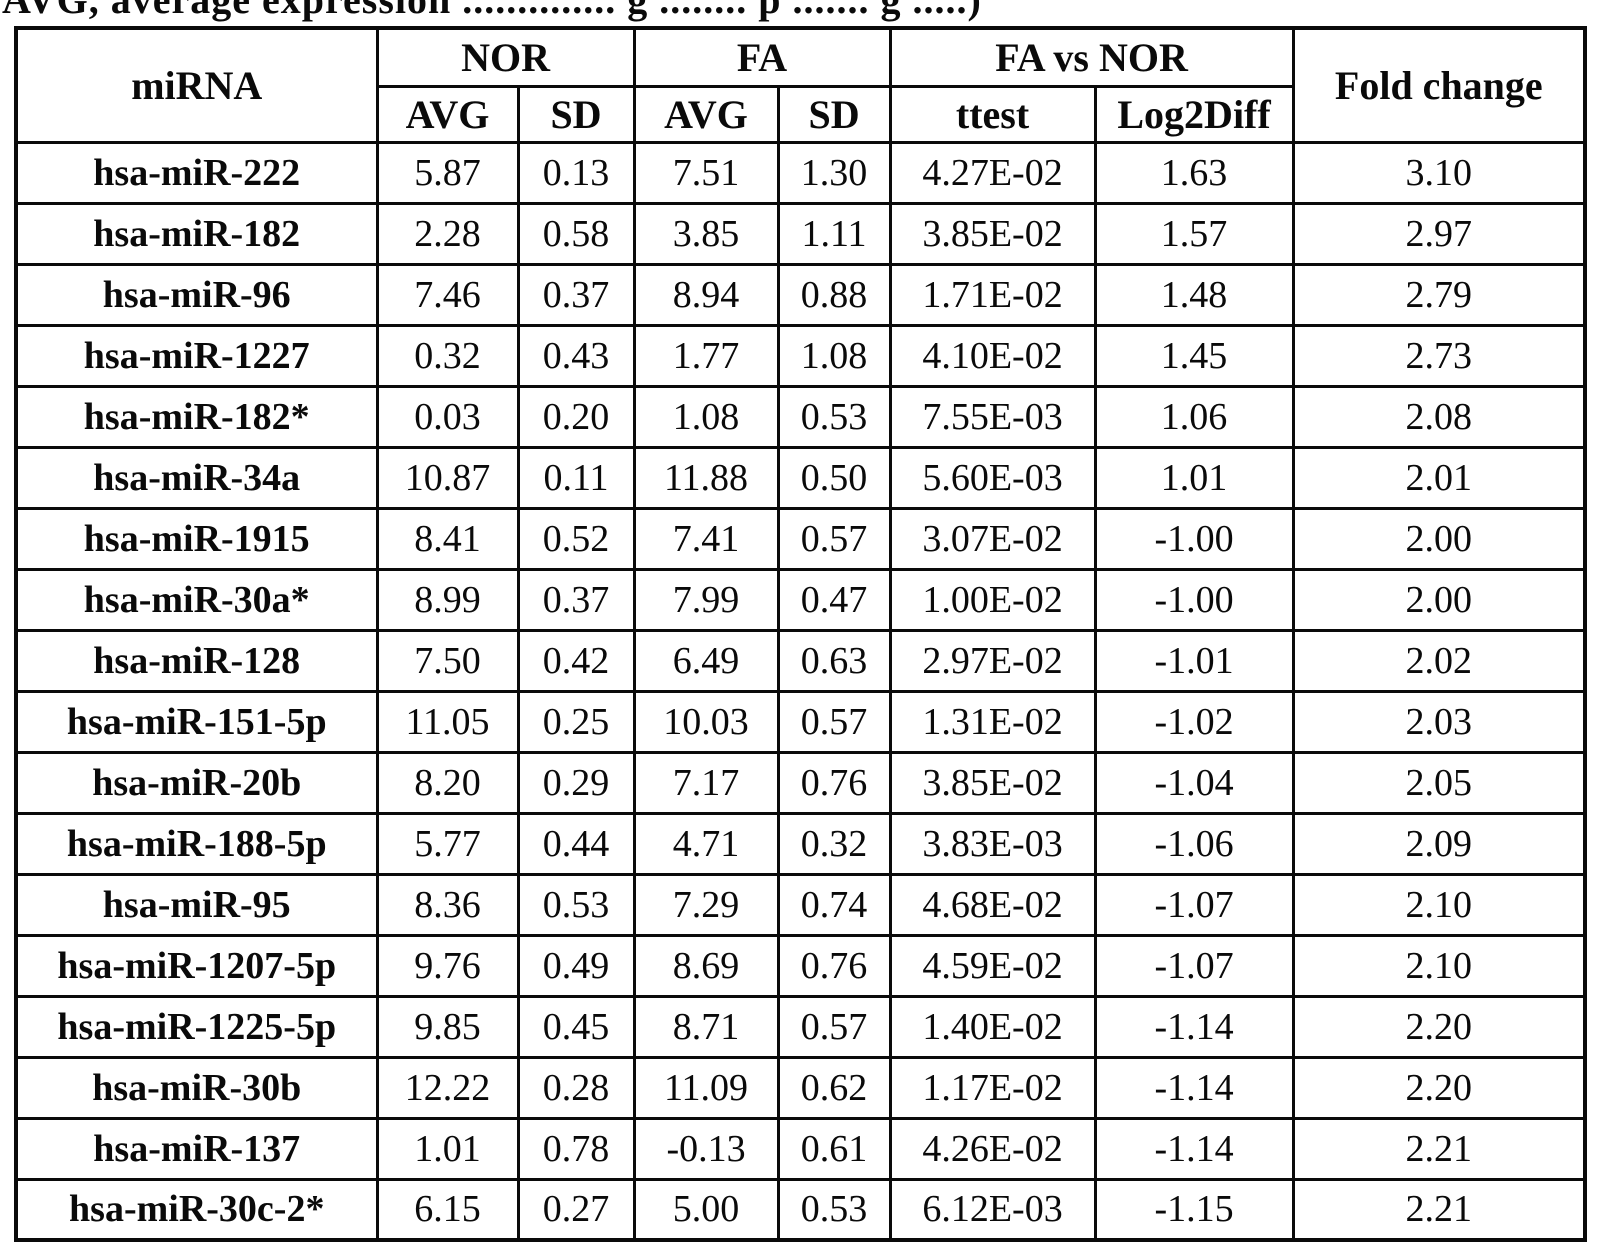 The width and height of the screenshot is (1598, 1253). What do you see at coordinates (447, 1026) in the screenshot?
I see `nor-avg-cell: 9.85` at bounding box center [447, 1026].